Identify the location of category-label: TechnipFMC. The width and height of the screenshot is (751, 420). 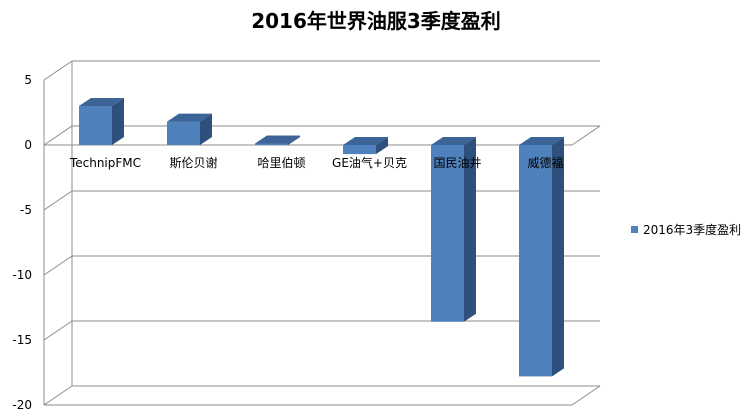
(105, 163).